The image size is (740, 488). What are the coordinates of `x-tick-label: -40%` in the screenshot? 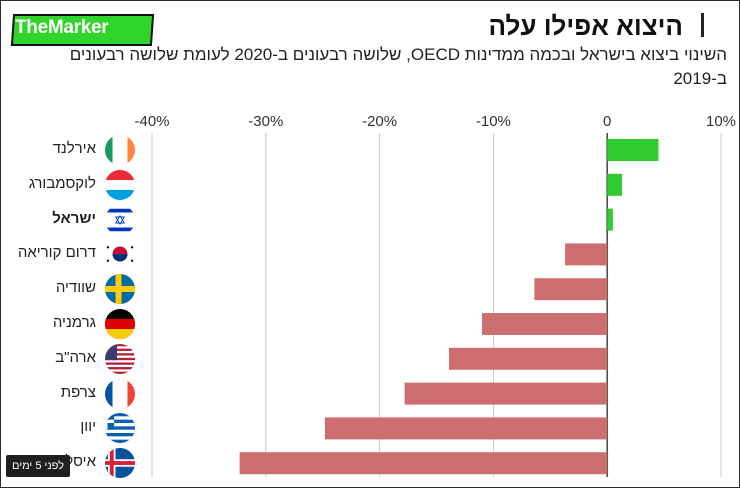 It's located at (151, 121).